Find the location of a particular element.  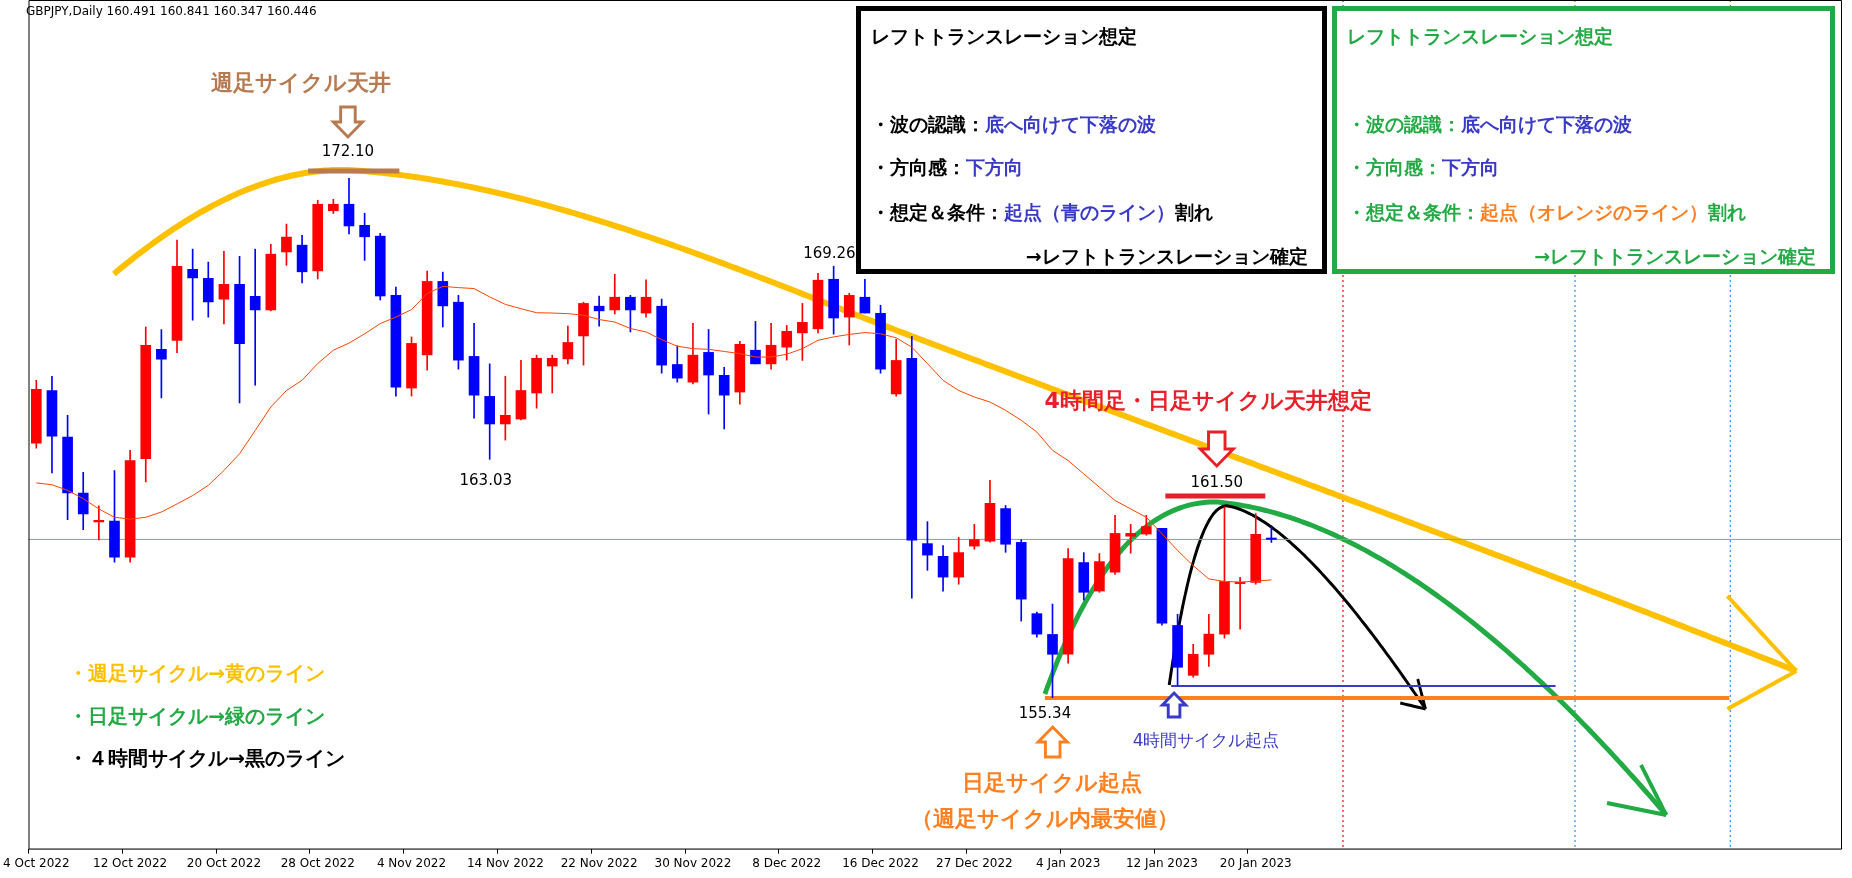

x-tick-label: 12 Oct 2022 is located at coordinates (130, 862).